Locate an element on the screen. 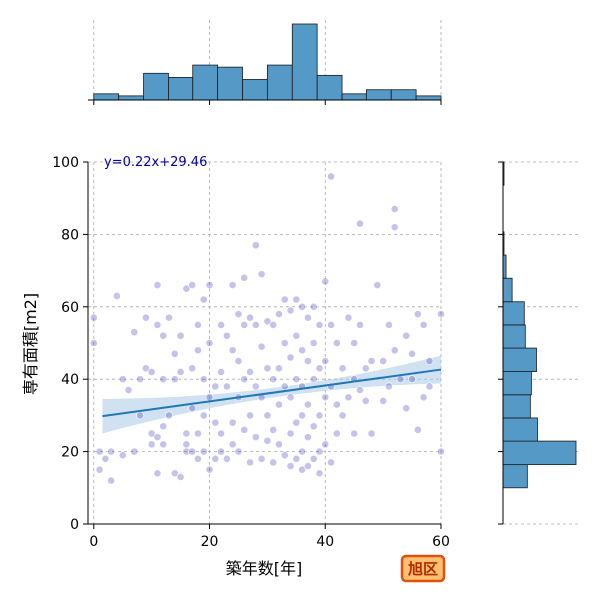 The height and width of the screenshot is (600, 600). y-tick-label: 60 is located at coordinates (70, 308).